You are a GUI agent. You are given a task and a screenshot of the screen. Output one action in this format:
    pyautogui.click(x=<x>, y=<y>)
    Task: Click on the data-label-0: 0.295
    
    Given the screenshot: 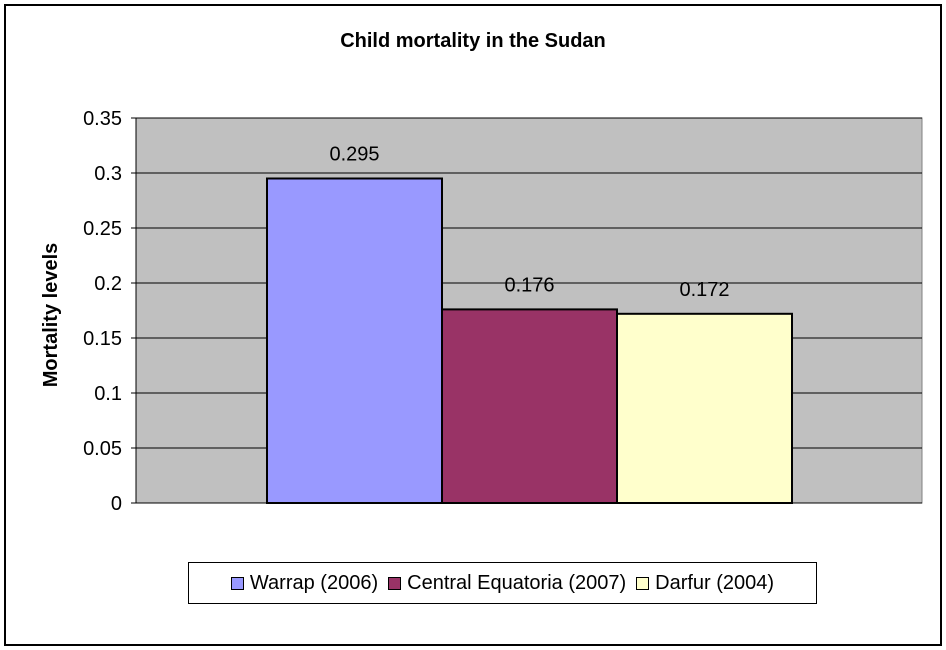 What is the action you would take?
    pyautogui.click(x=354, y=155)
    